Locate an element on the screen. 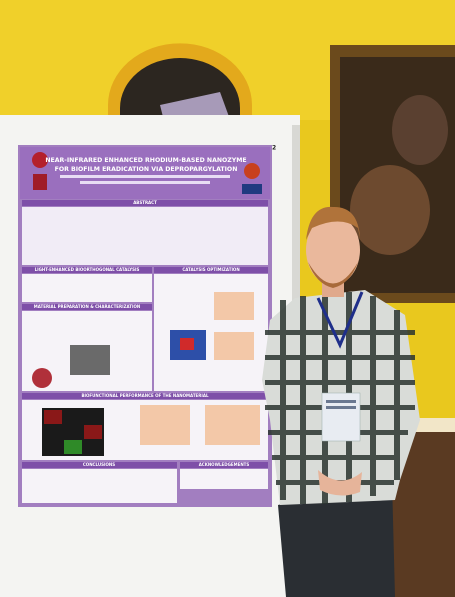  section-title: LIGHT-ENHANCED BIOORTHOGONAL CATALYSIS is located at coordinates (87, 269).